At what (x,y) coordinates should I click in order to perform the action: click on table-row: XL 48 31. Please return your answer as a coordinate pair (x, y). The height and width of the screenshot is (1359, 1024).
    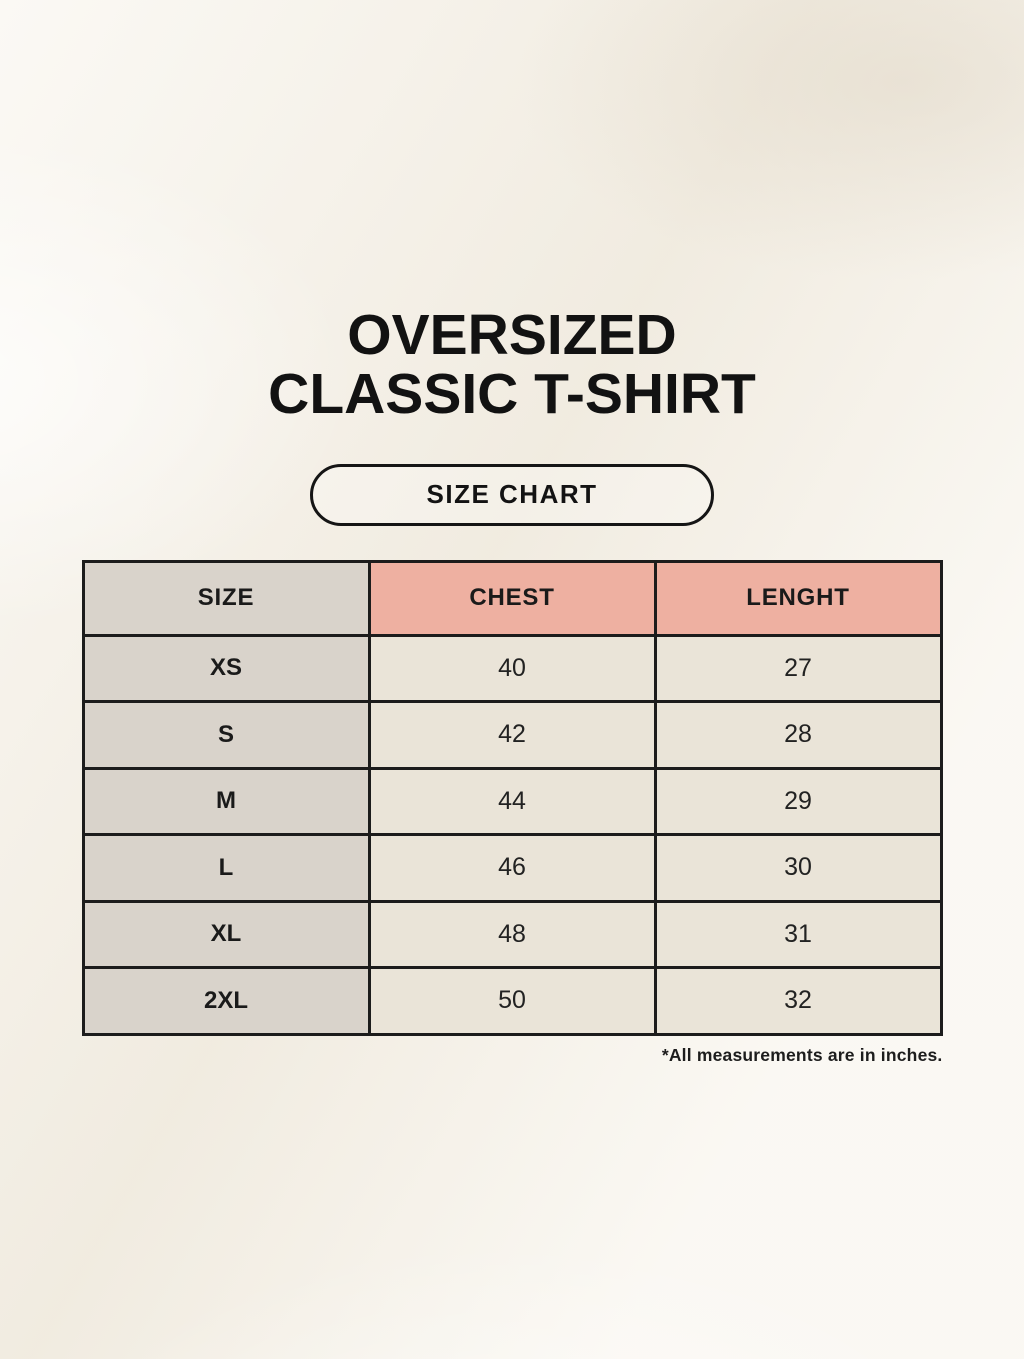
    Looking at the image, I should click on (512, 934).